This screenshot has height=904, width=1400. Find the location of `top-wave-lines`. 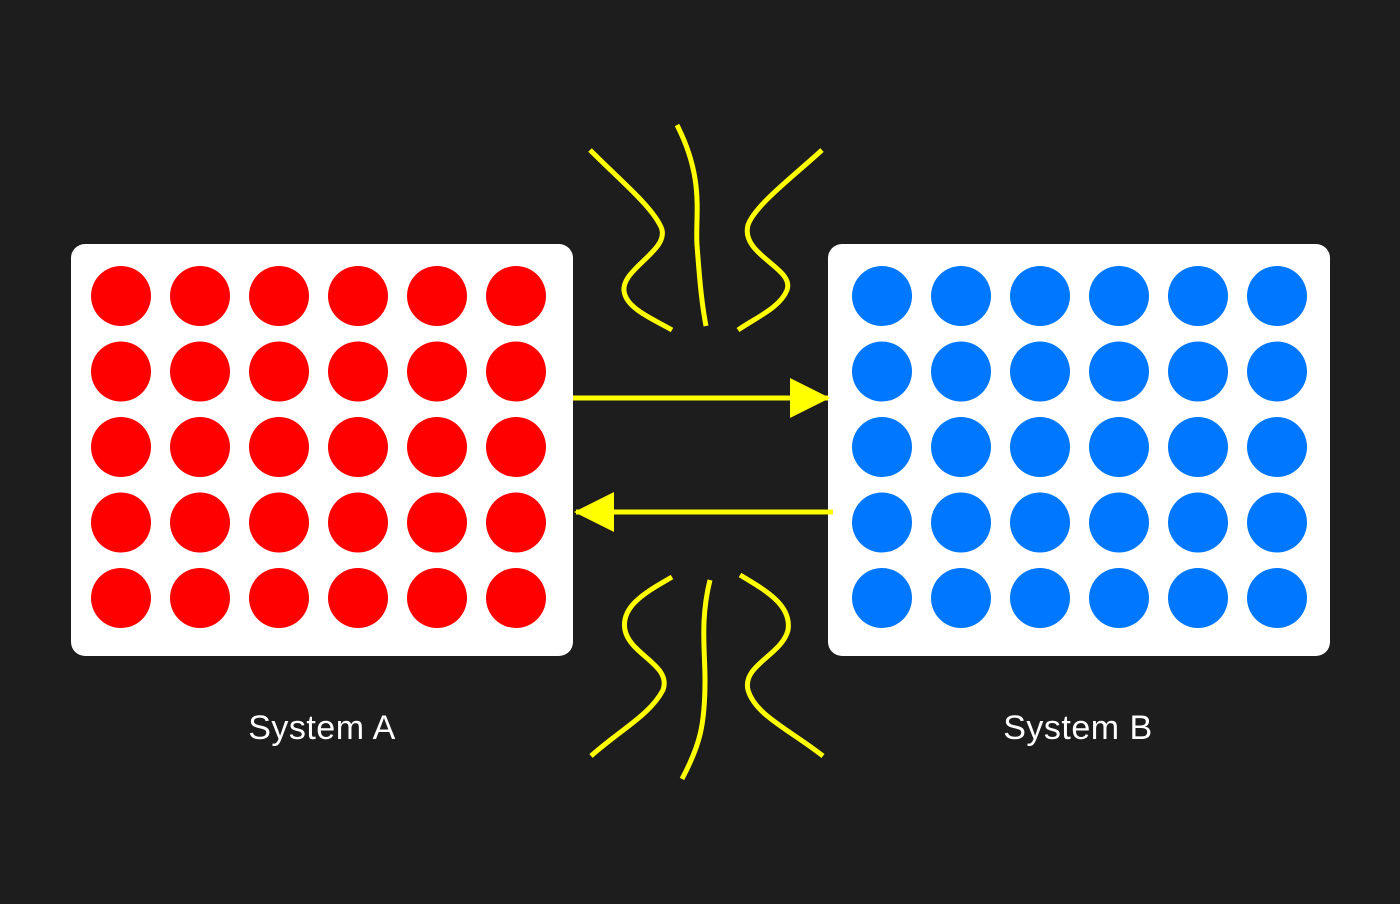

top-wave-lines is located at coordinates (706, 228).